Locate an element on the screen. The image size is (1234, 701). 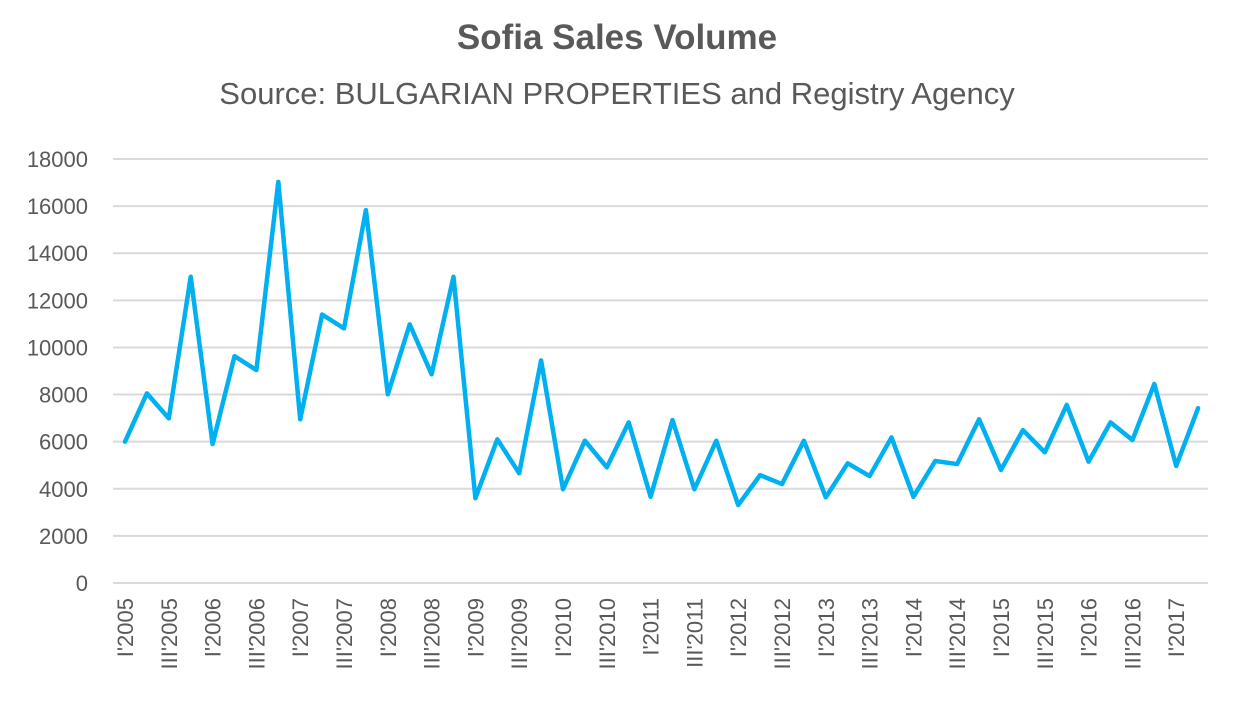
x-tick-label: I'2006 is located at coordinates (213, 627).